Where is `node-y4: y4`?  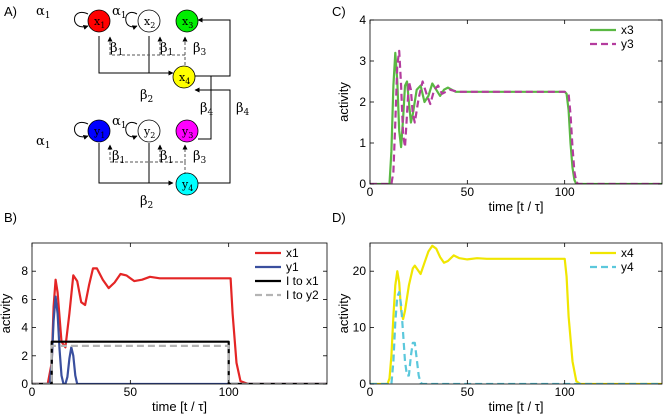 node-y4: y4 is located at coordinates (187, 184).